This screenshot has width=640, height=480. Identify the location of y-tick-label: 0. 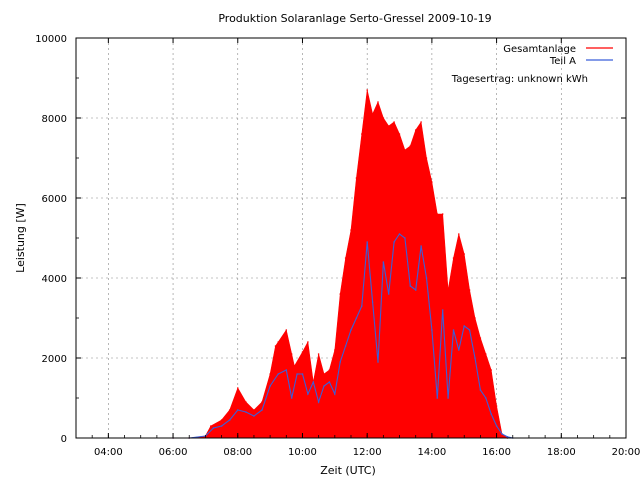
(64, 439).